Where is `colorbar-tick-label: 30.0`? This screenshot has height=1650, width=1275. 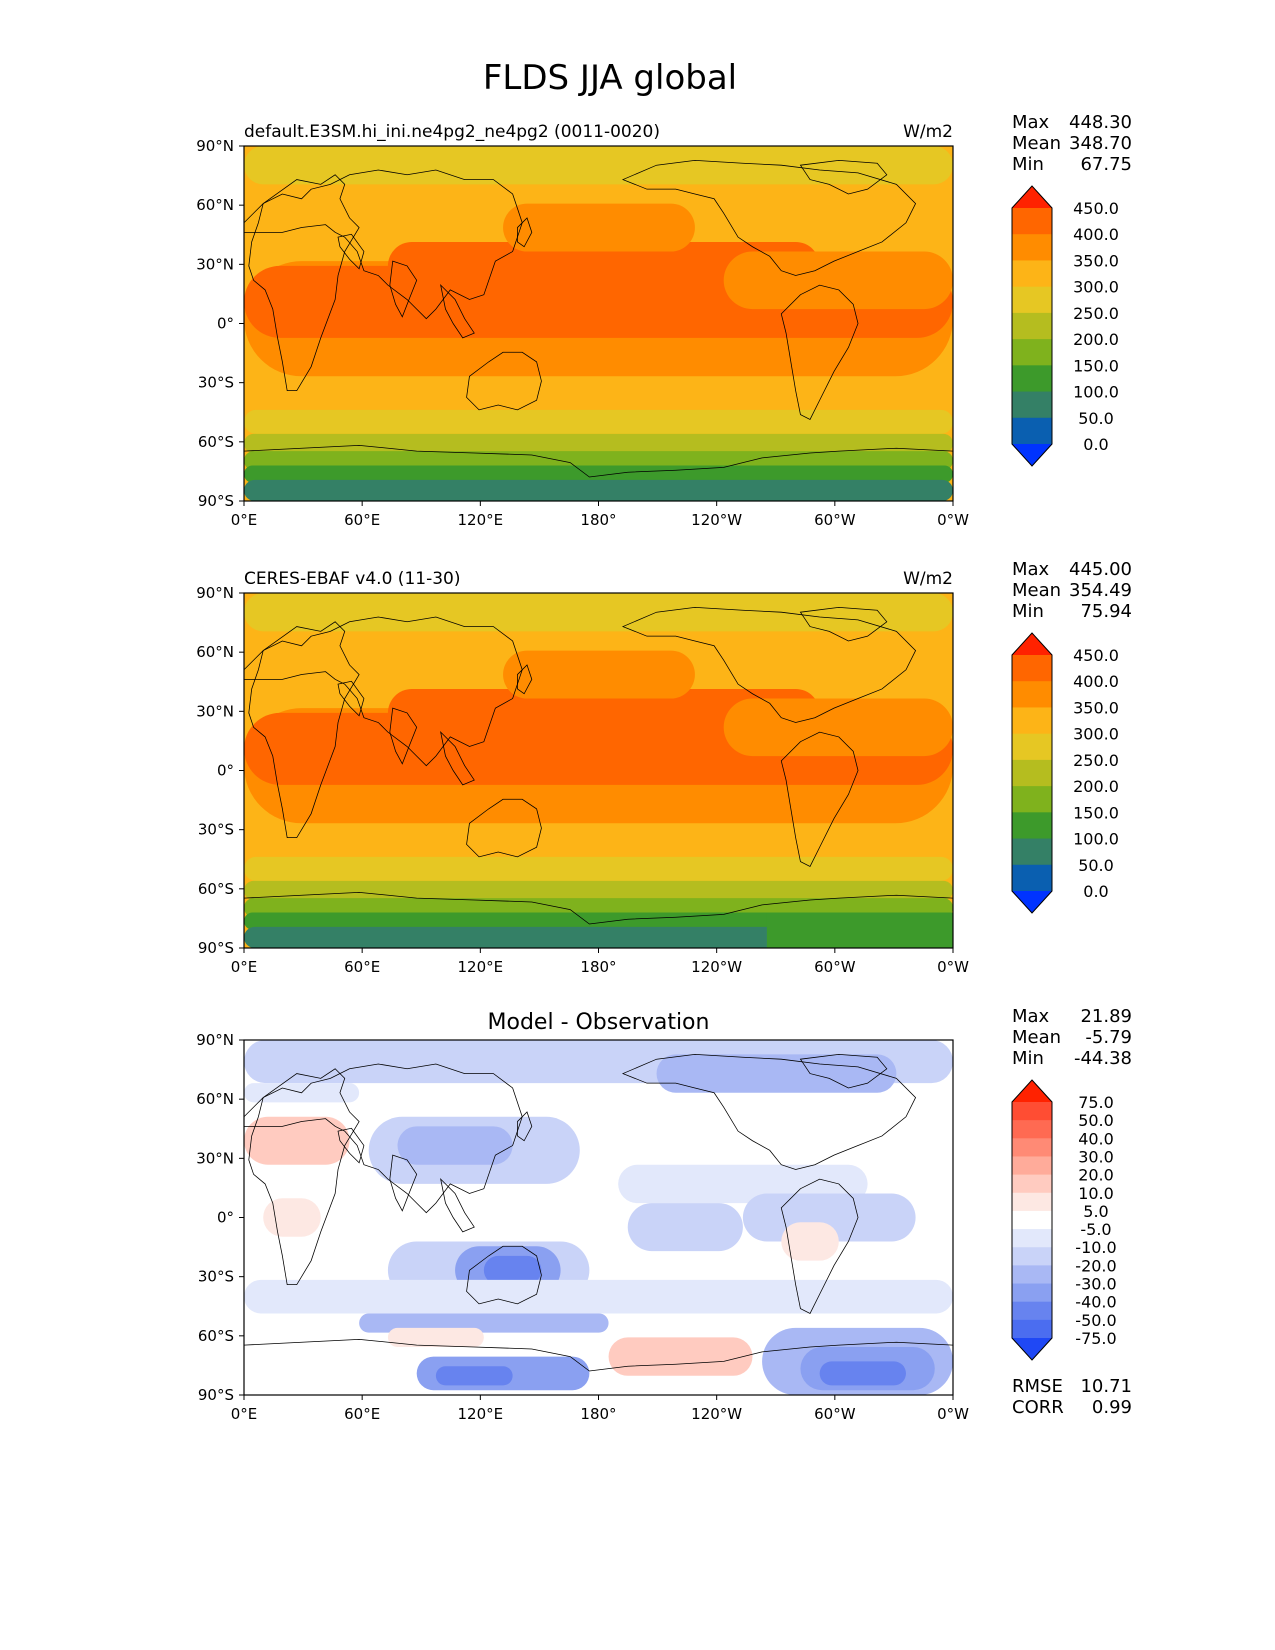 colorbar-tick-label: 30.0 is located at coordinates (1096, 1156).